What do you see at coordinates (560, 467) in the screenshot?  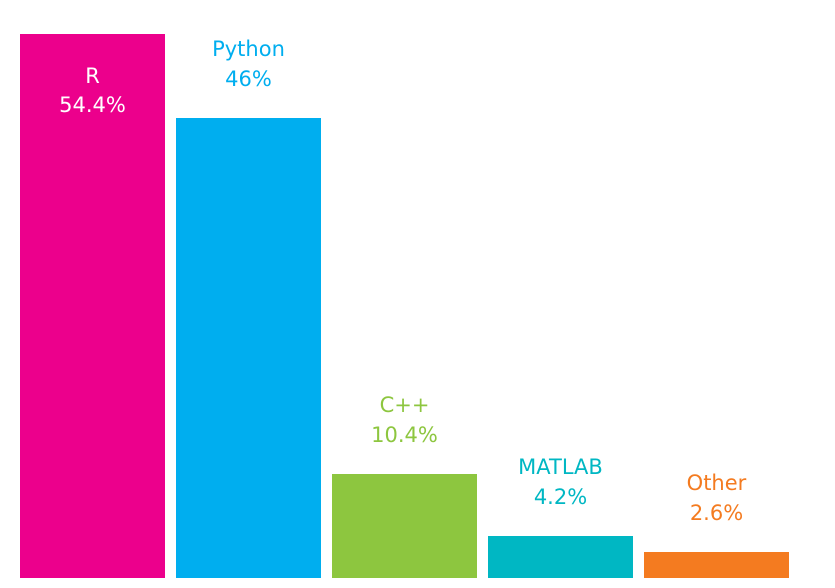 I see `category-label-matlab: MATLAB` at bounding box center [560, 467].